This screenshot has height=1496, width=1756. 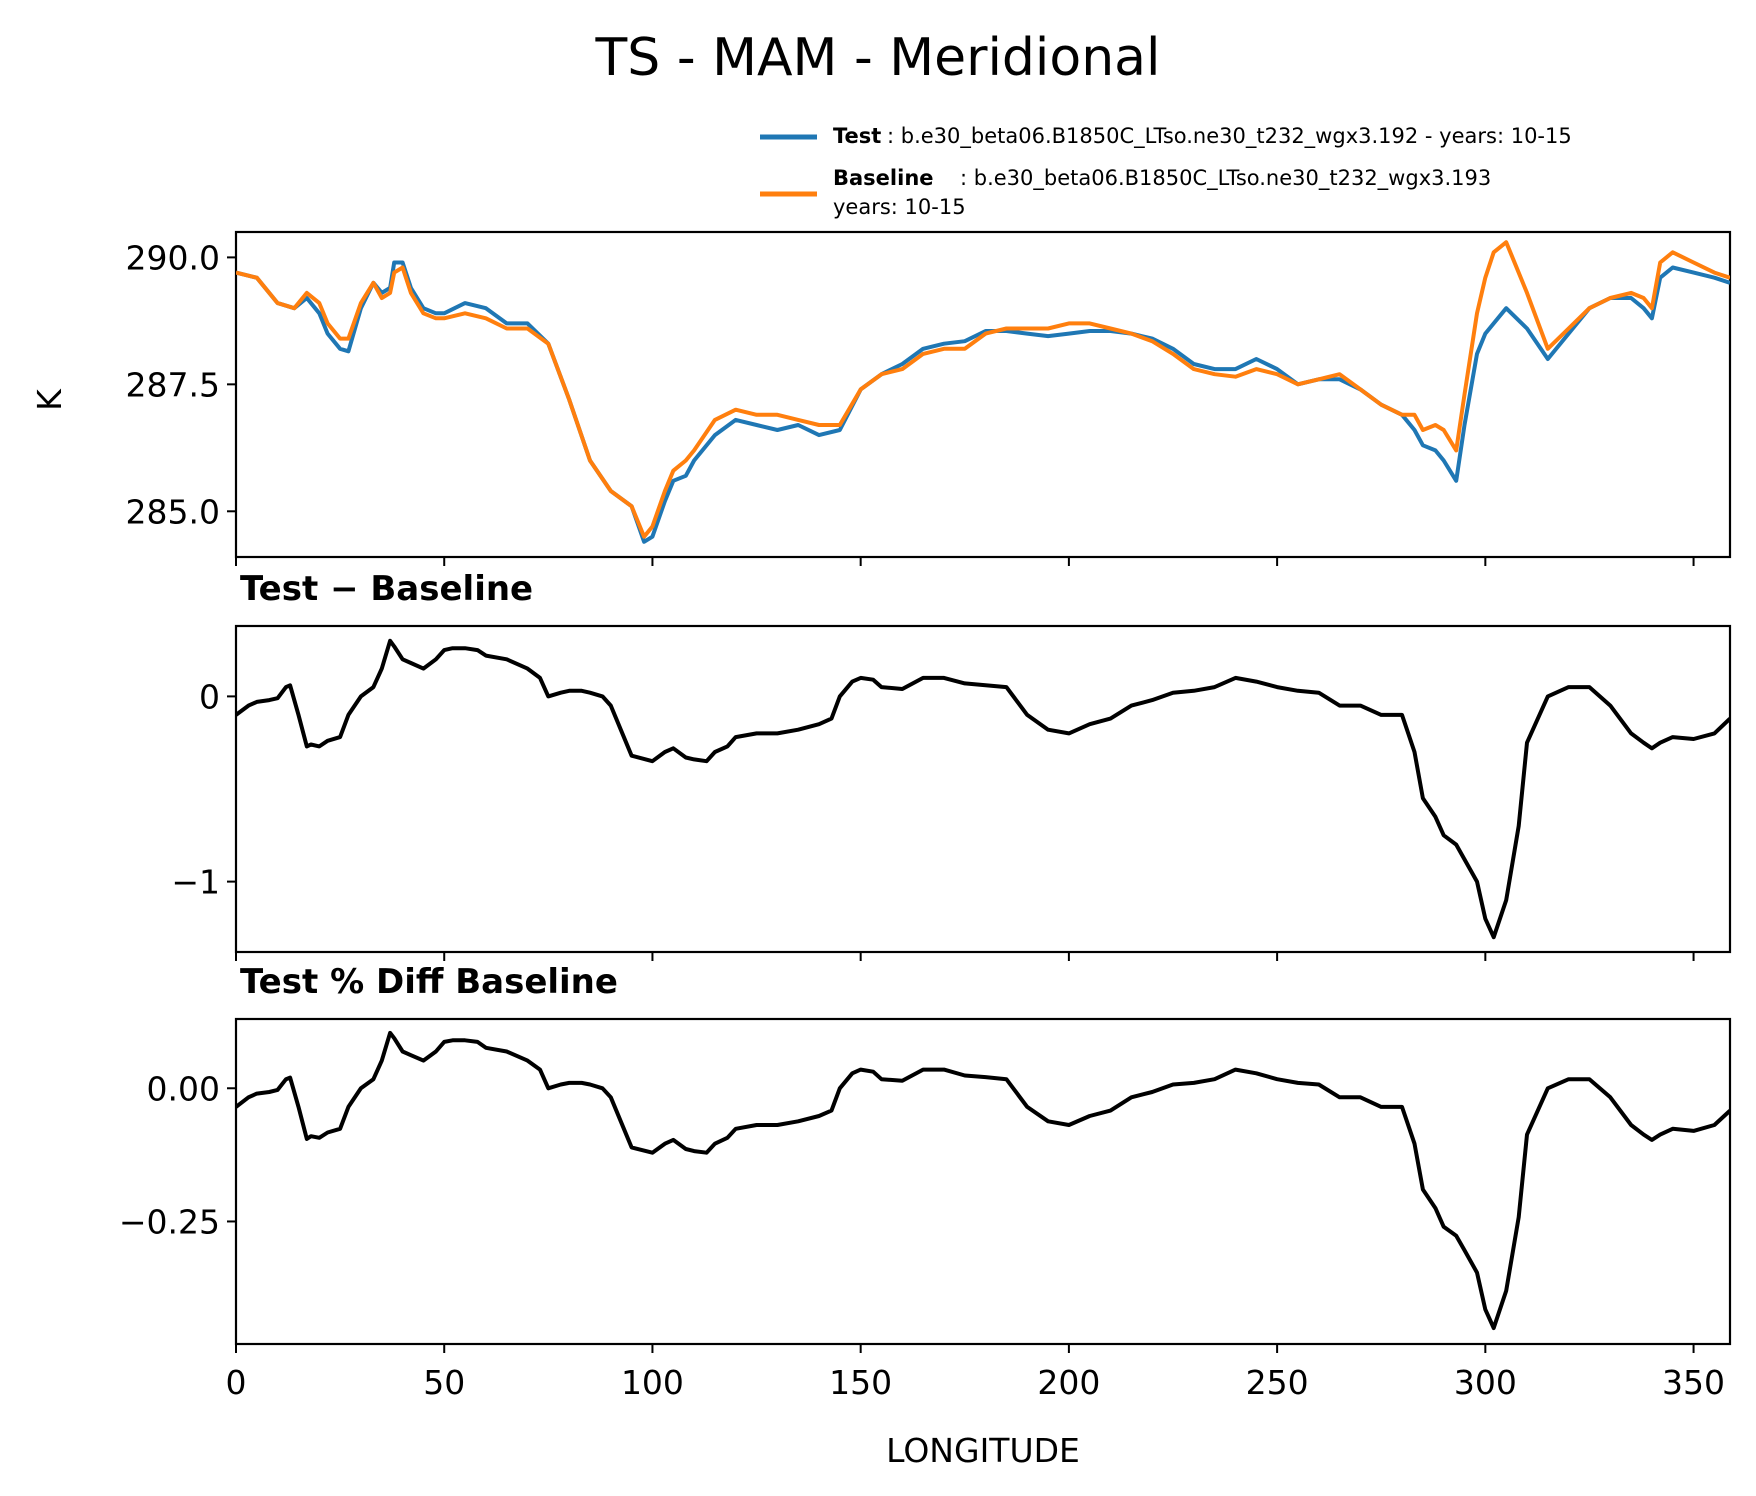 What do you see at coordinates (183, 1088) in the screenshot?
I see `ytick-label: 0.00` at bounding box center [183, 1088].